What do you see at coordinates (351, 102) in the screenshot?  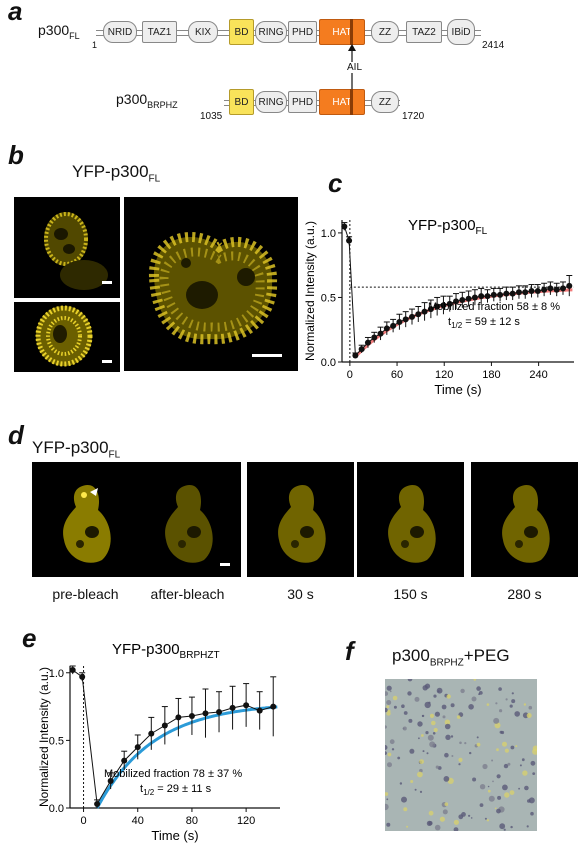 I see `ail-marker-brphz` at bounding box center [351, 102].